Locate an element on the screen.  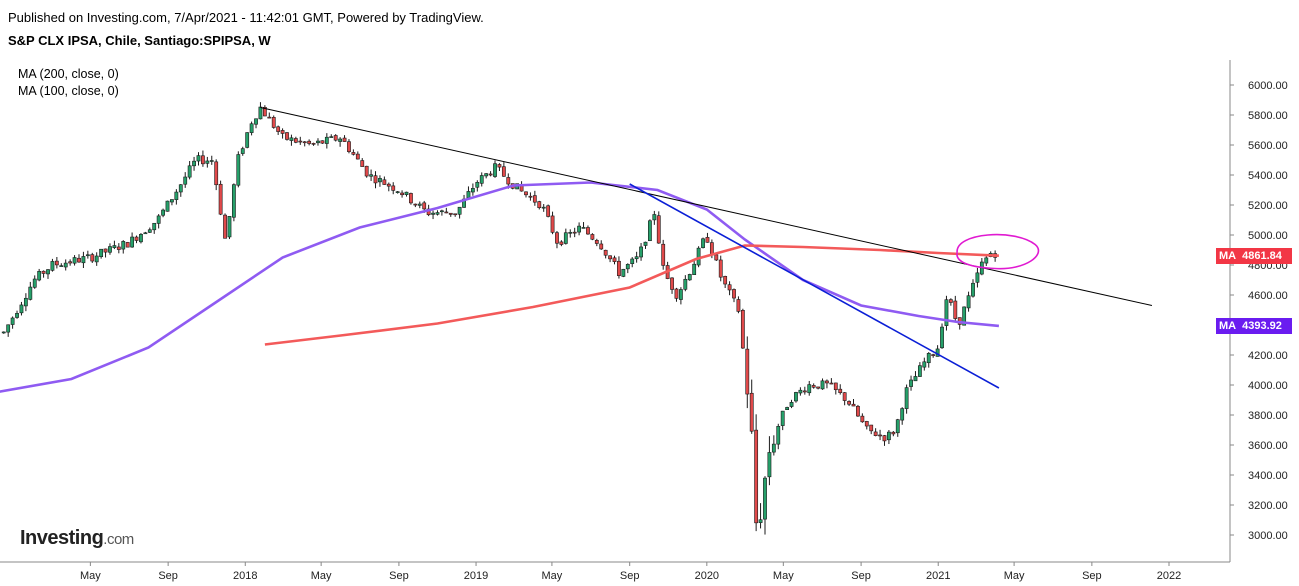
x-tick-label: May is located at coordinates (90, 576).